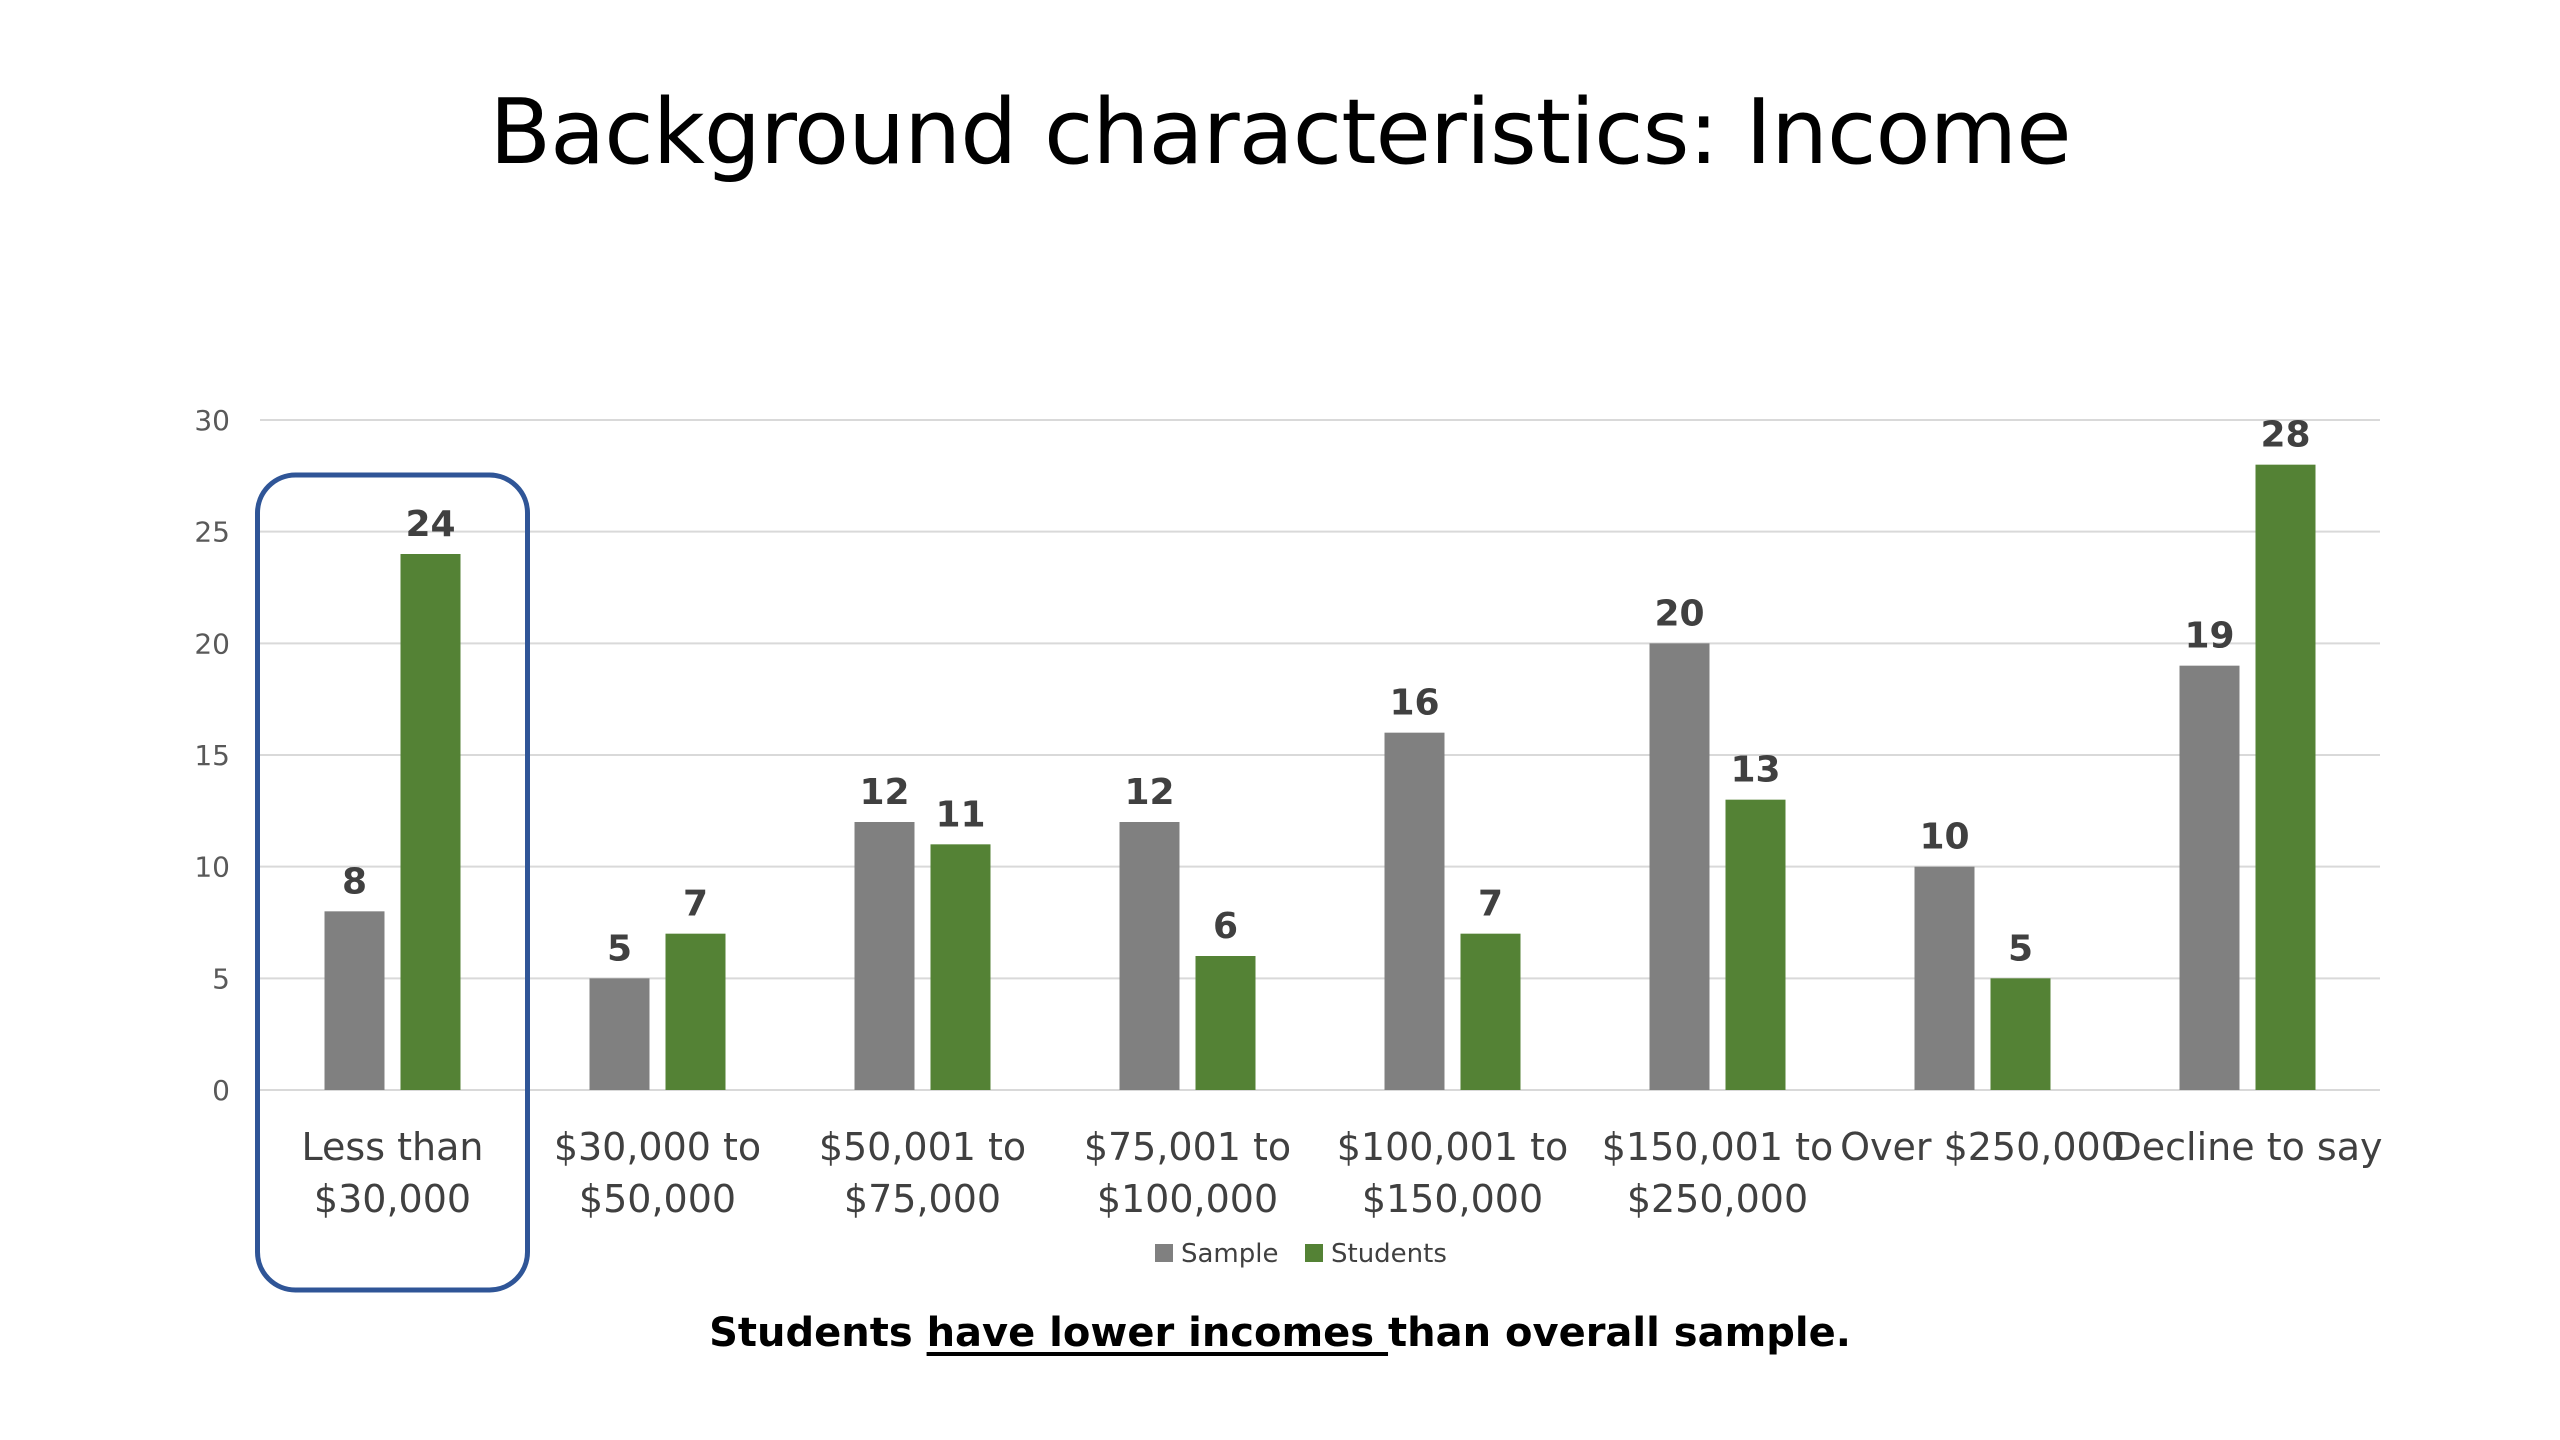 This screenshot has width=2560, height=1440. What do you see at coordinates (2248, 1147) in the screenshot?
I see `category-label: Decline to say` at bounding box center [2248, 1147].